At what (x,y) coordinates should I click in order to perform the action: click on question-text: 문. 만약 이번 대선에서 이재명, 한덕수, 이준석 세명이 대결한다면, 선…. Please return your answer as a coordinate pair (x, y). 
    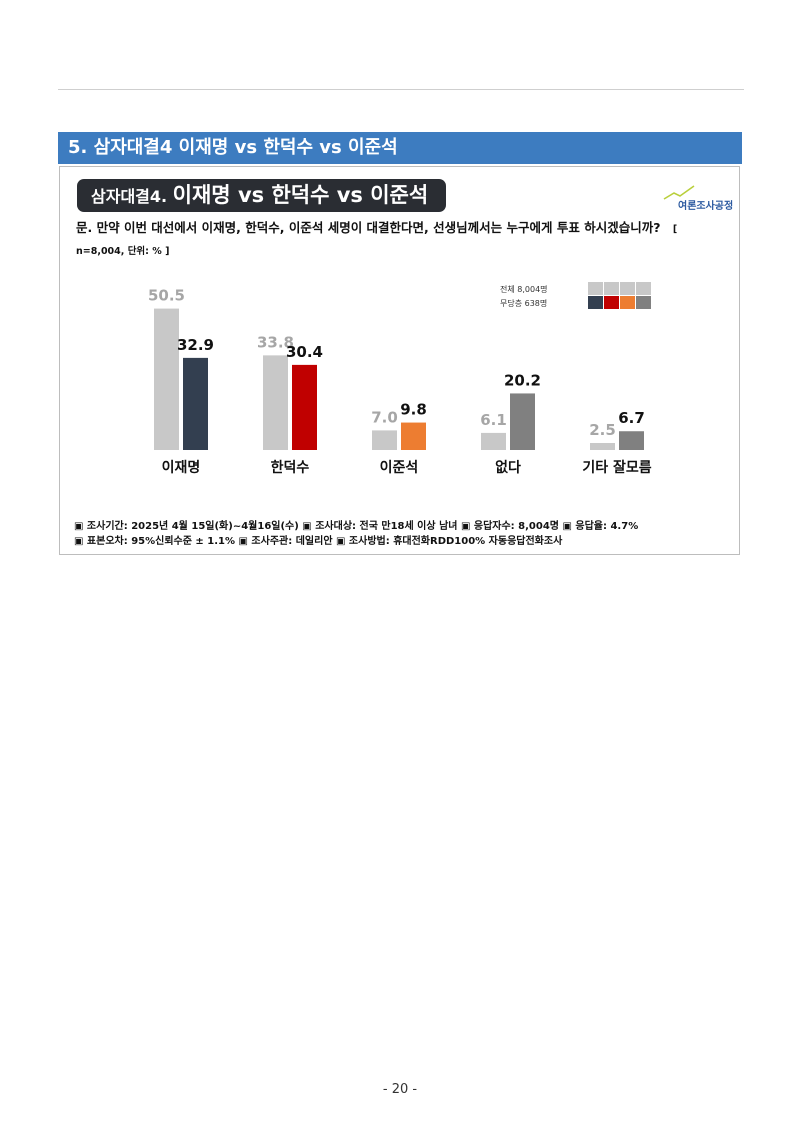
    Looking at the image, I should click on (368, 227).